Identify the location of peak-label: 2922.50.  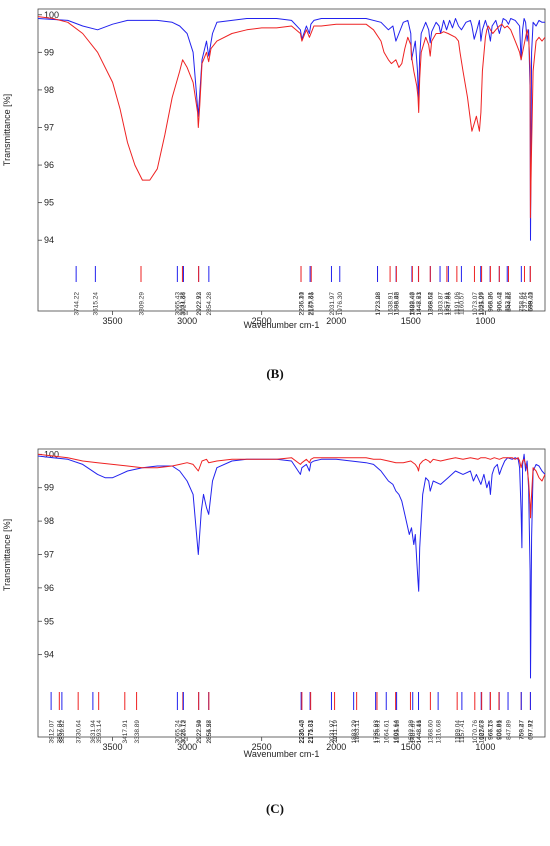
(199, 732).